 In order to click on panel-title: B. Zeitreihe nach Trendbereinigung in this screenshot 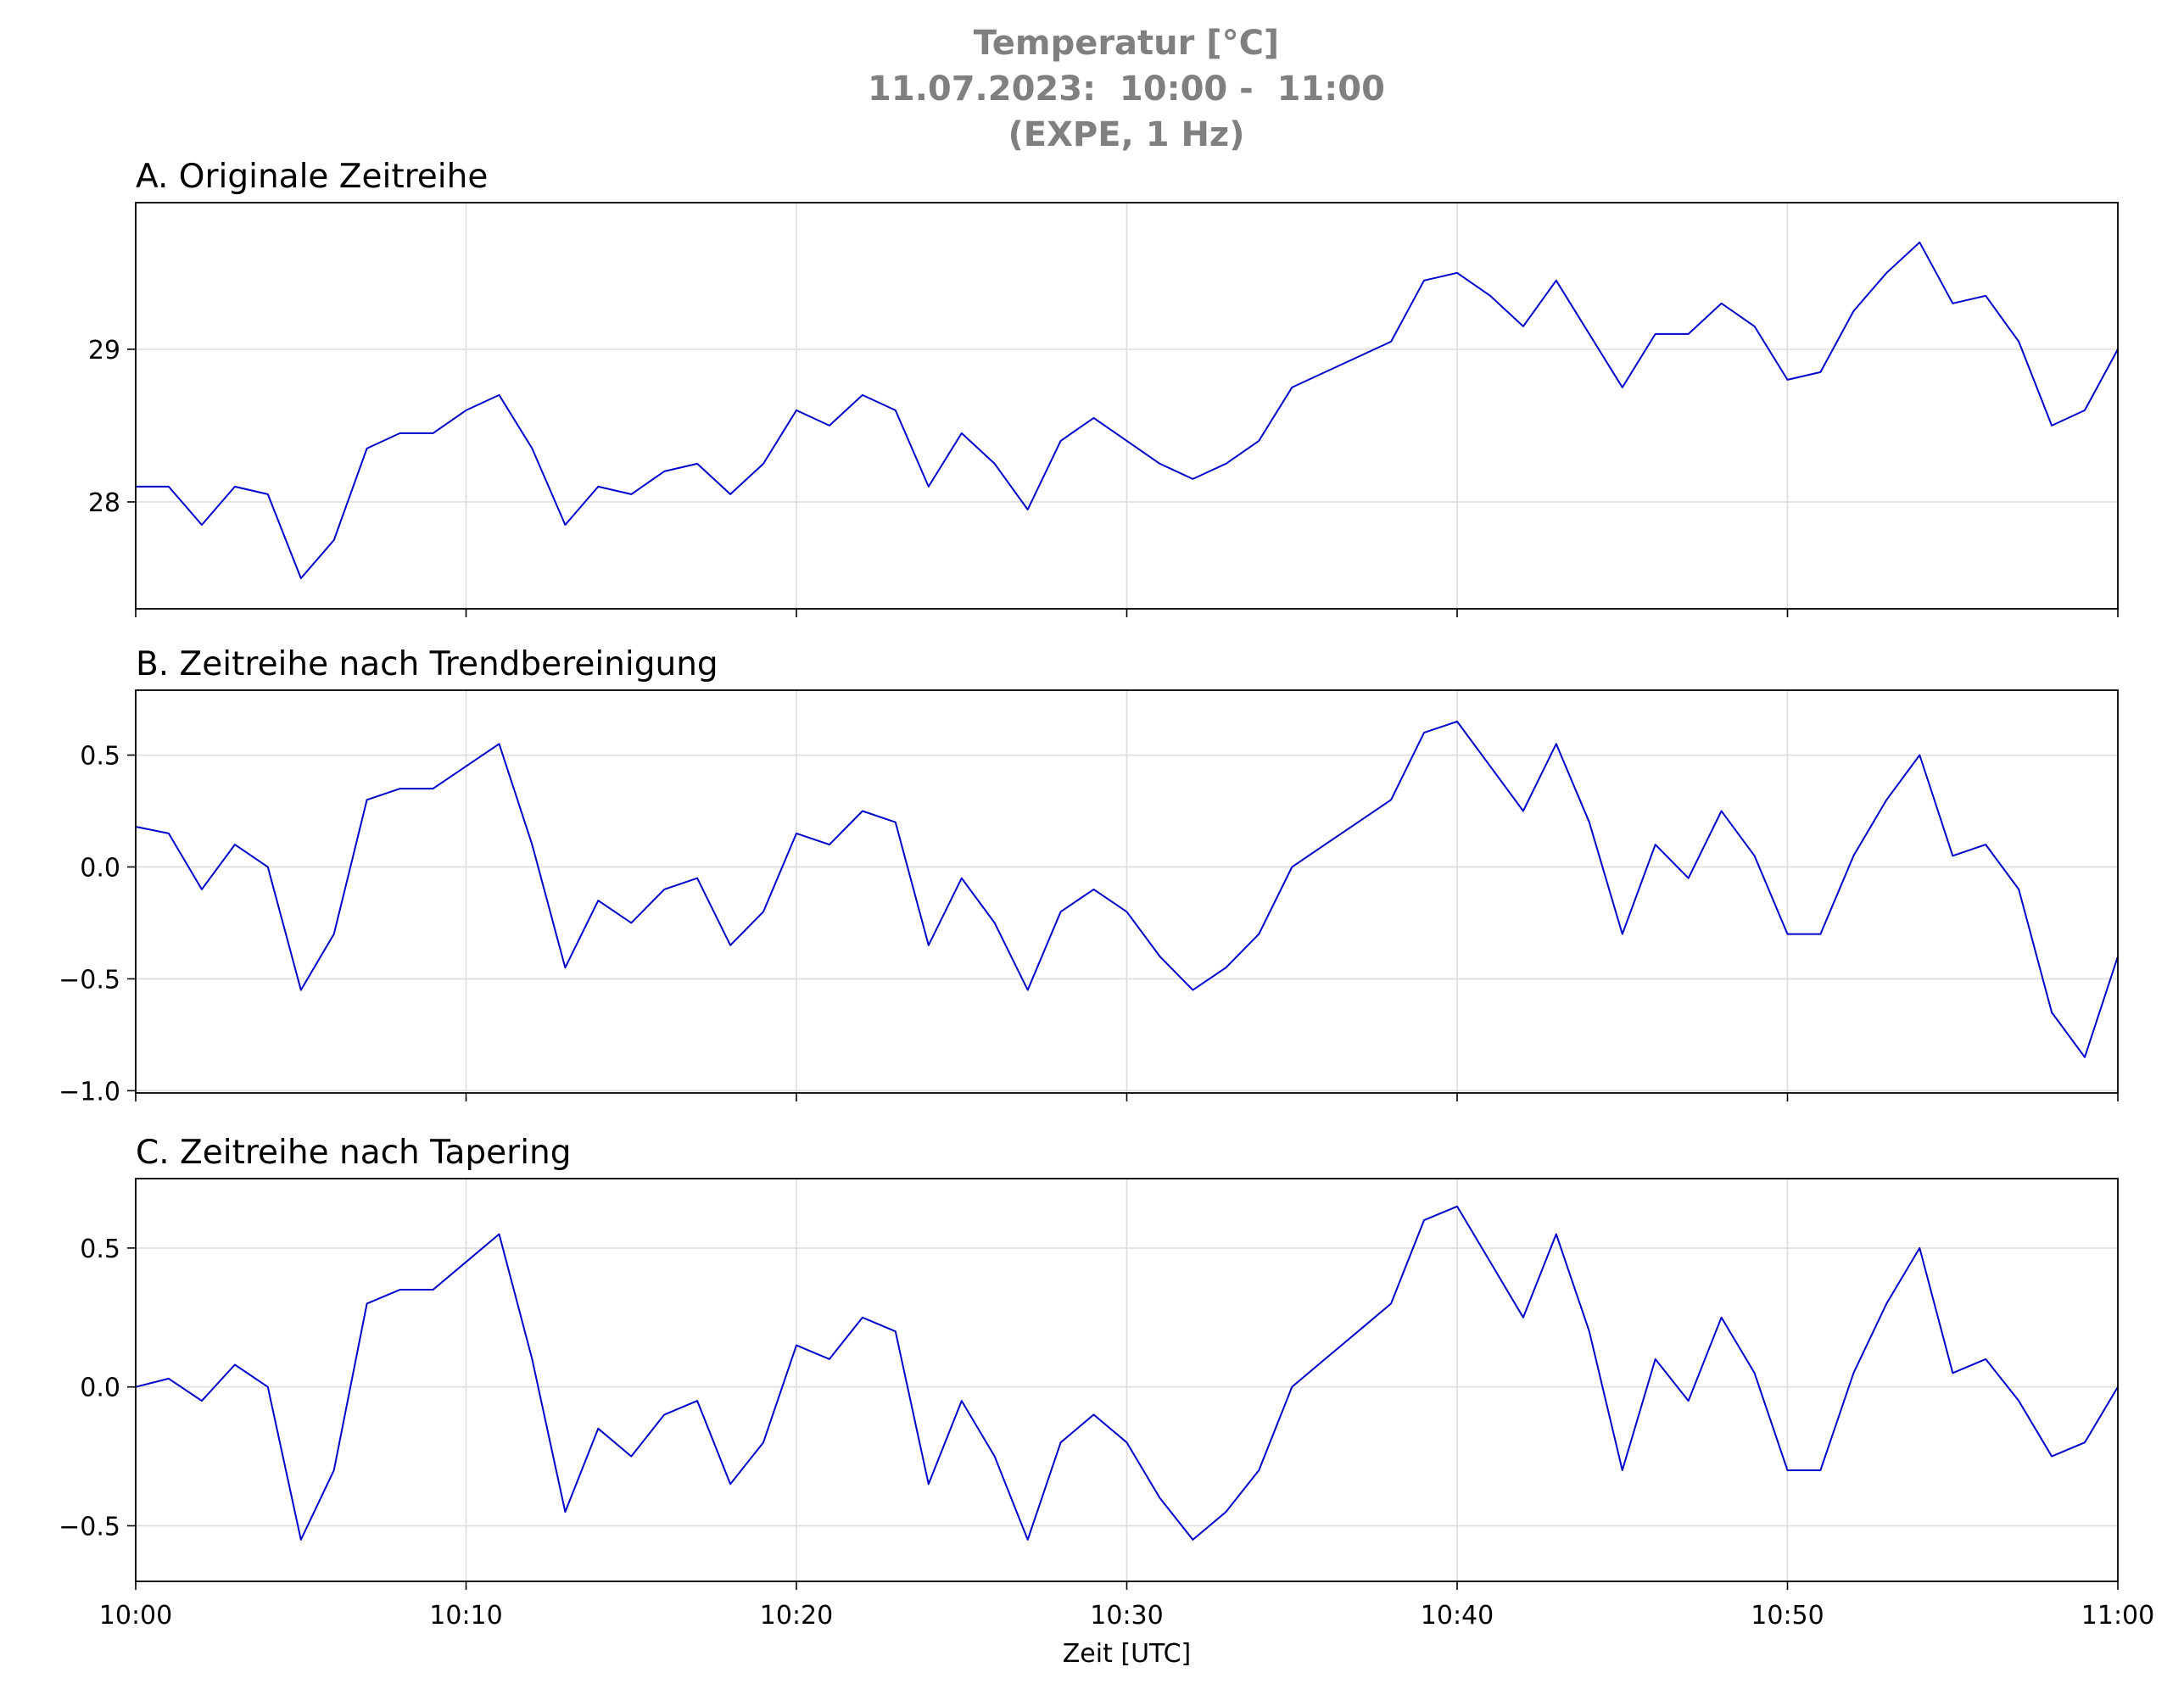, I will do `click(427, 664)`.